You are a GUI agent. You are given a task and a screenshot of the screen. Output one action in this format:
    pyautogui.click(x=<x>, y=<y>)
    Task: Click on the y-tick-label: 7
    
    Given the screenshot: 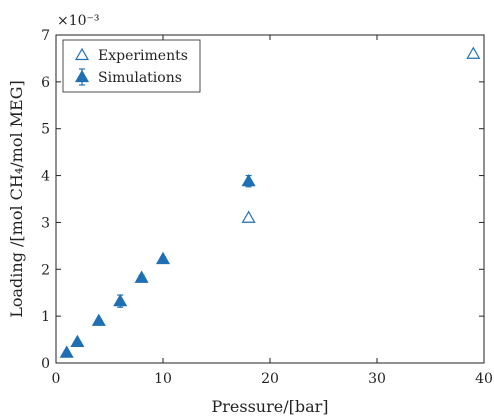 What is the action you would take?
    pyautogui.click(x=45, y=36)
    